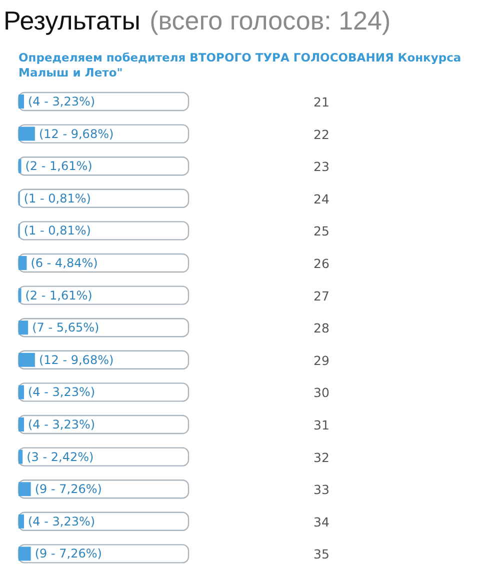 This screenshot has height=576, width=480. I want to click on y-tick-label: 21, so click(322, 102).